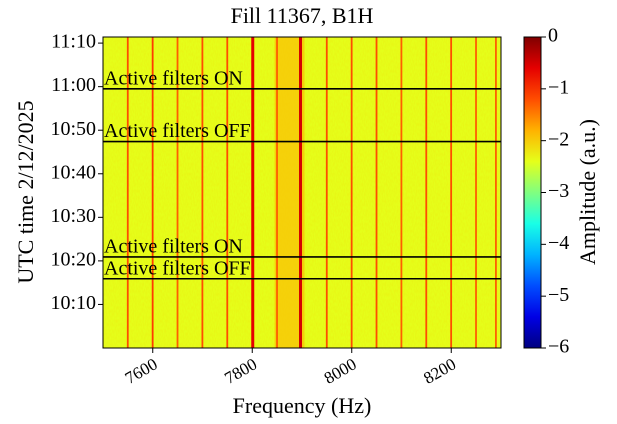 The height and width of the screenshot is (424, 617). I want to click on y-axis-label: UTC time 2/12/2025, so click(25, 191).